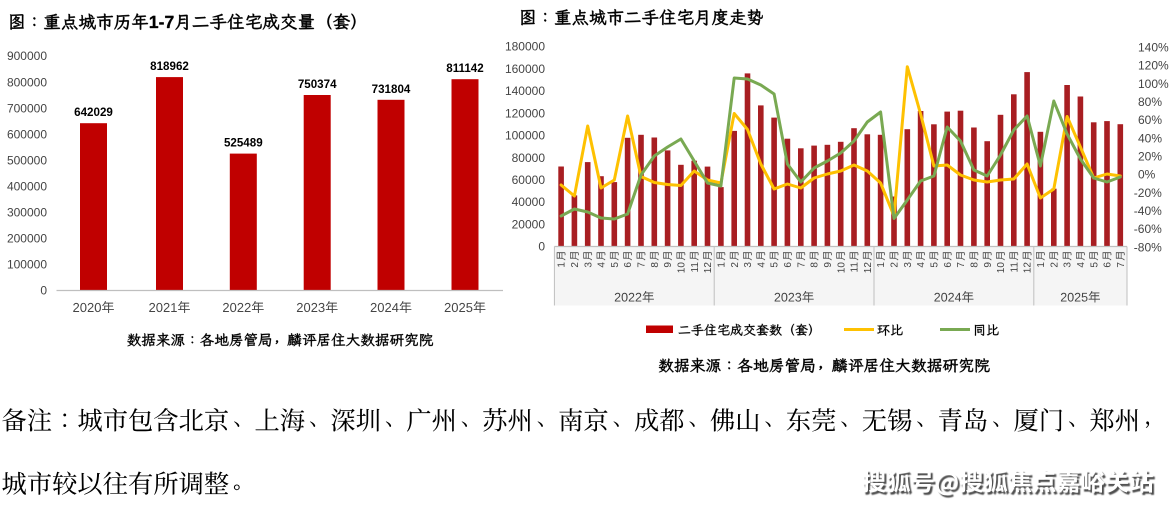 The height and width of the screenshot is (513, 1171). What do you see at coordinates (27, 56) in the screenshot?
I see `svg-text: 900000` at bounding box center [27, 56].